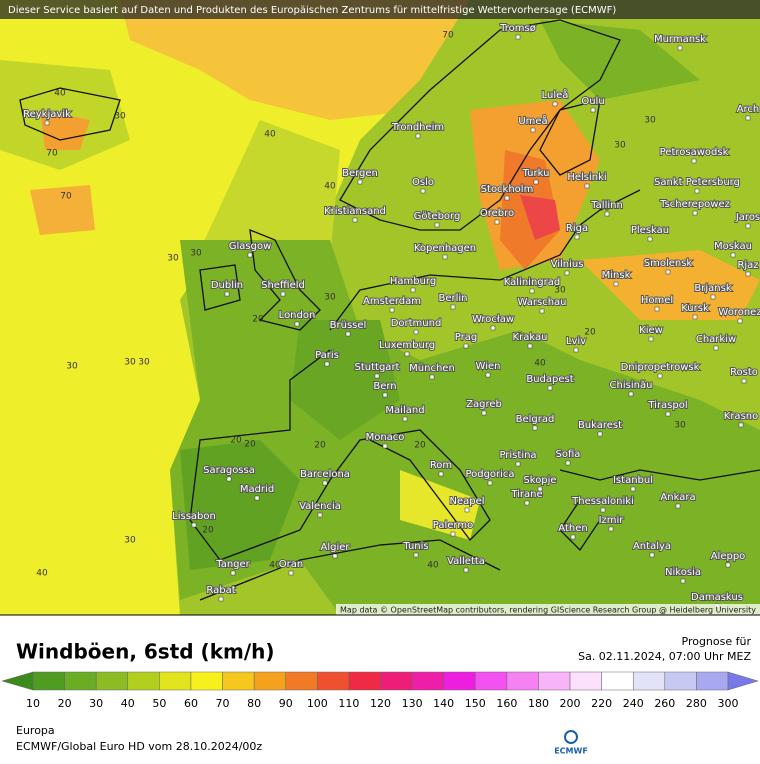  What do you see at coordinates (555, 94) in the screenshot?
I see `city-label: Luleå` at bounding box center [555, 94].